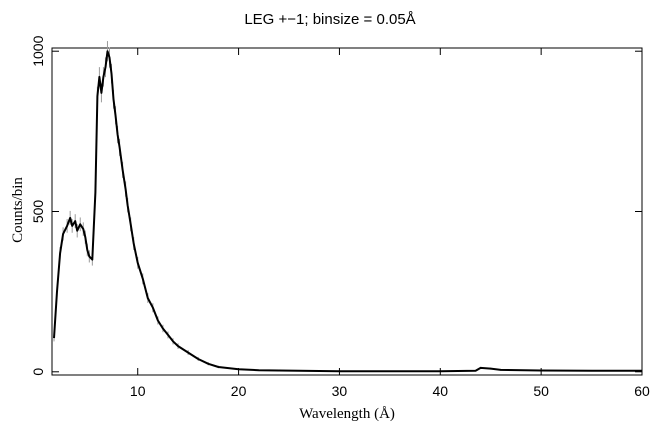 The height and width of the screenshot is (435, 661). What do you see at coordinates (441, 391) in the screenshot?
I see `x-tick-label: 40` at bounding box center [441, 391].